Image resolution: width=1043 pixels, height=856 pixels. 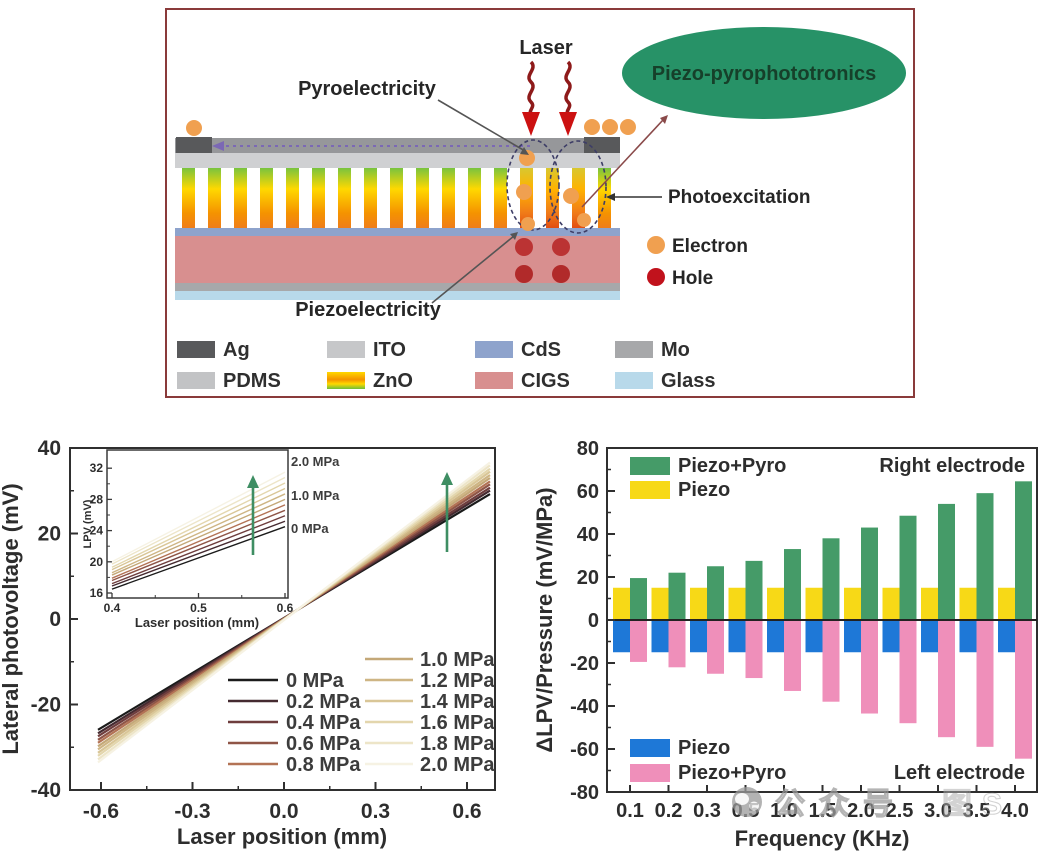 I want to click on x-tick-label: 2.5, so click(x=900, y=811).